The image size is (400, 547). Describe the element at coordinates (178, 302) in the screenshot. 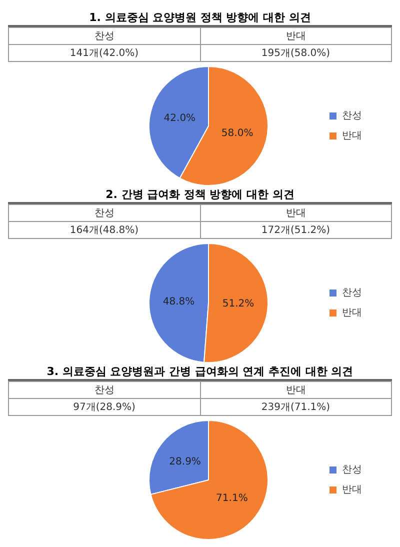

I see `data-label: 48.8%` at that location.